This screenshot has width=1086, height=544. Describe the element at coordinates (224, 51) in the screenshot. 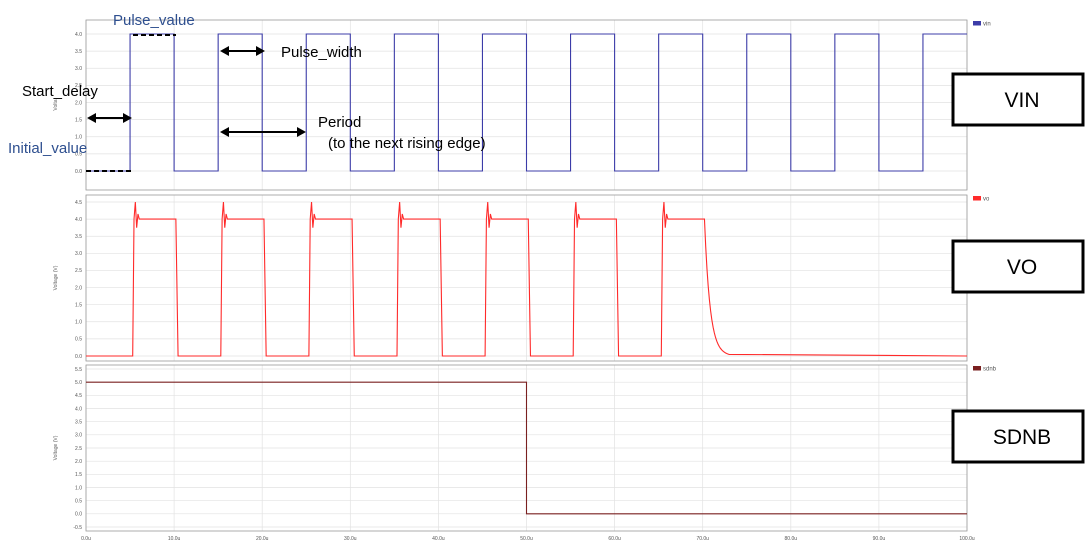

I see `pulse-width-arrowhead-left` at that location.